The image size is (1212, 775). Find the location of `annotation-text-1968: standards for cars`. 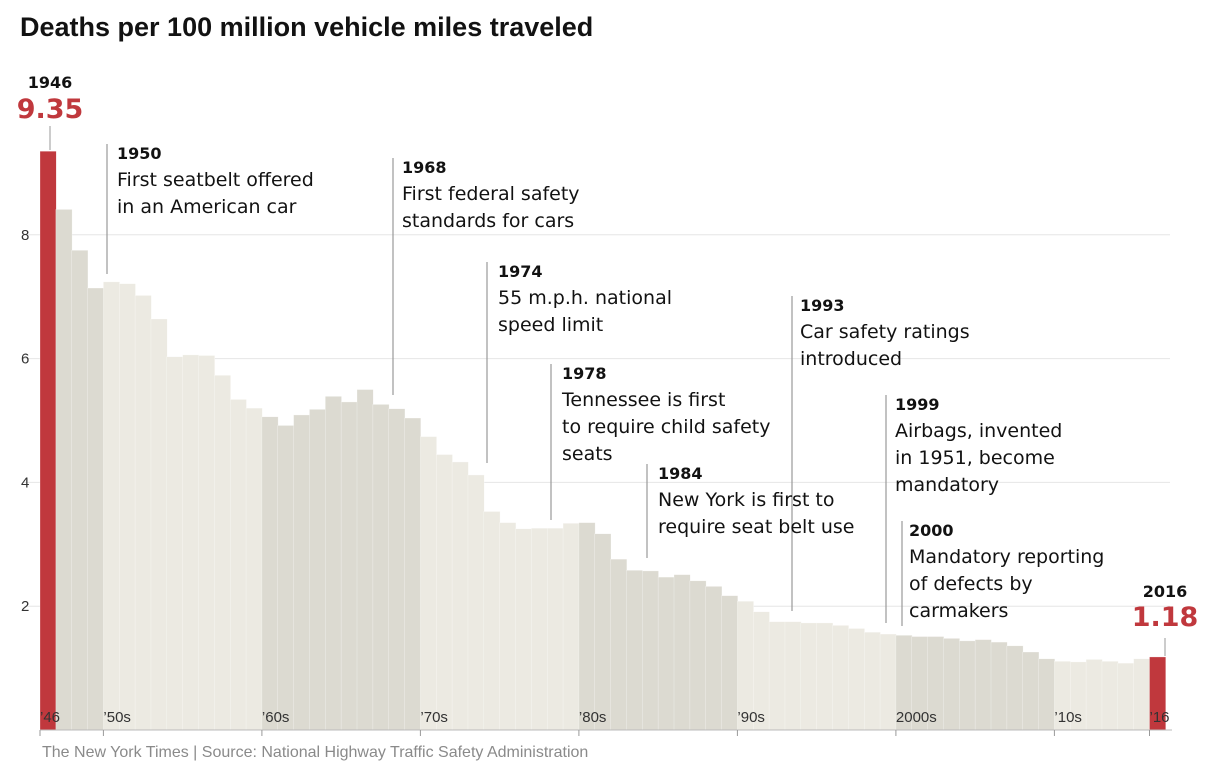

annotation-text-1968: standards for cars is located at coordinates (488, 221).